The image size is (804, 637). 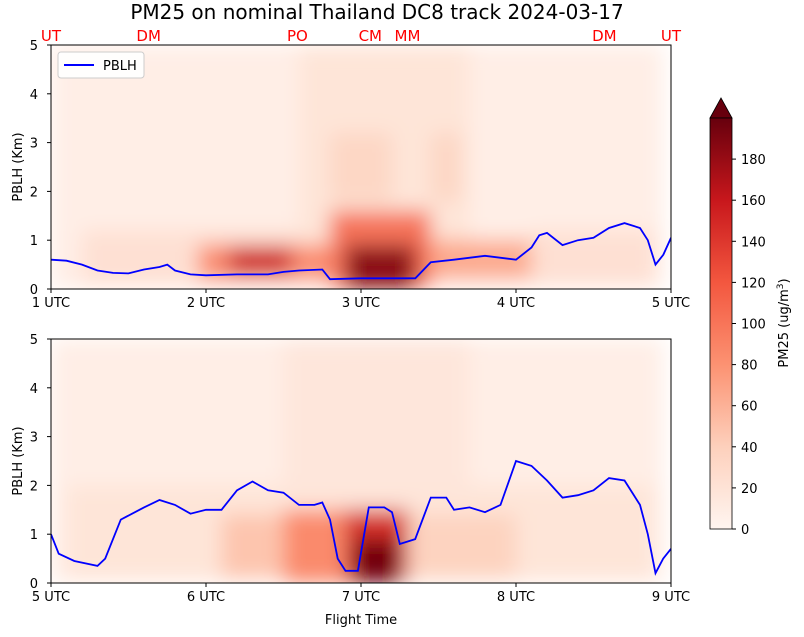 What do you see at coordinates (361, 620) in the screenshot?
I see `x-axis-label: Flight Time` at bounding box center [361, 620].